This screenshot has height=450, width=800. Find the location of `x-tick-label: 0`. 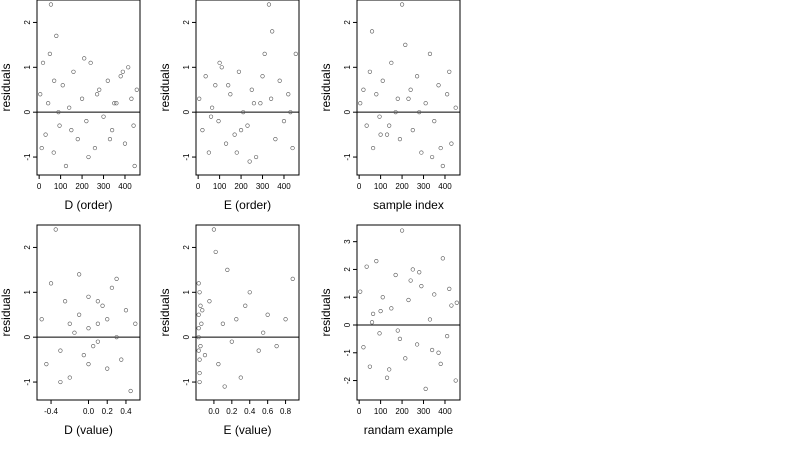

x-tick-label: 0 is located at coordinates (359, 186).